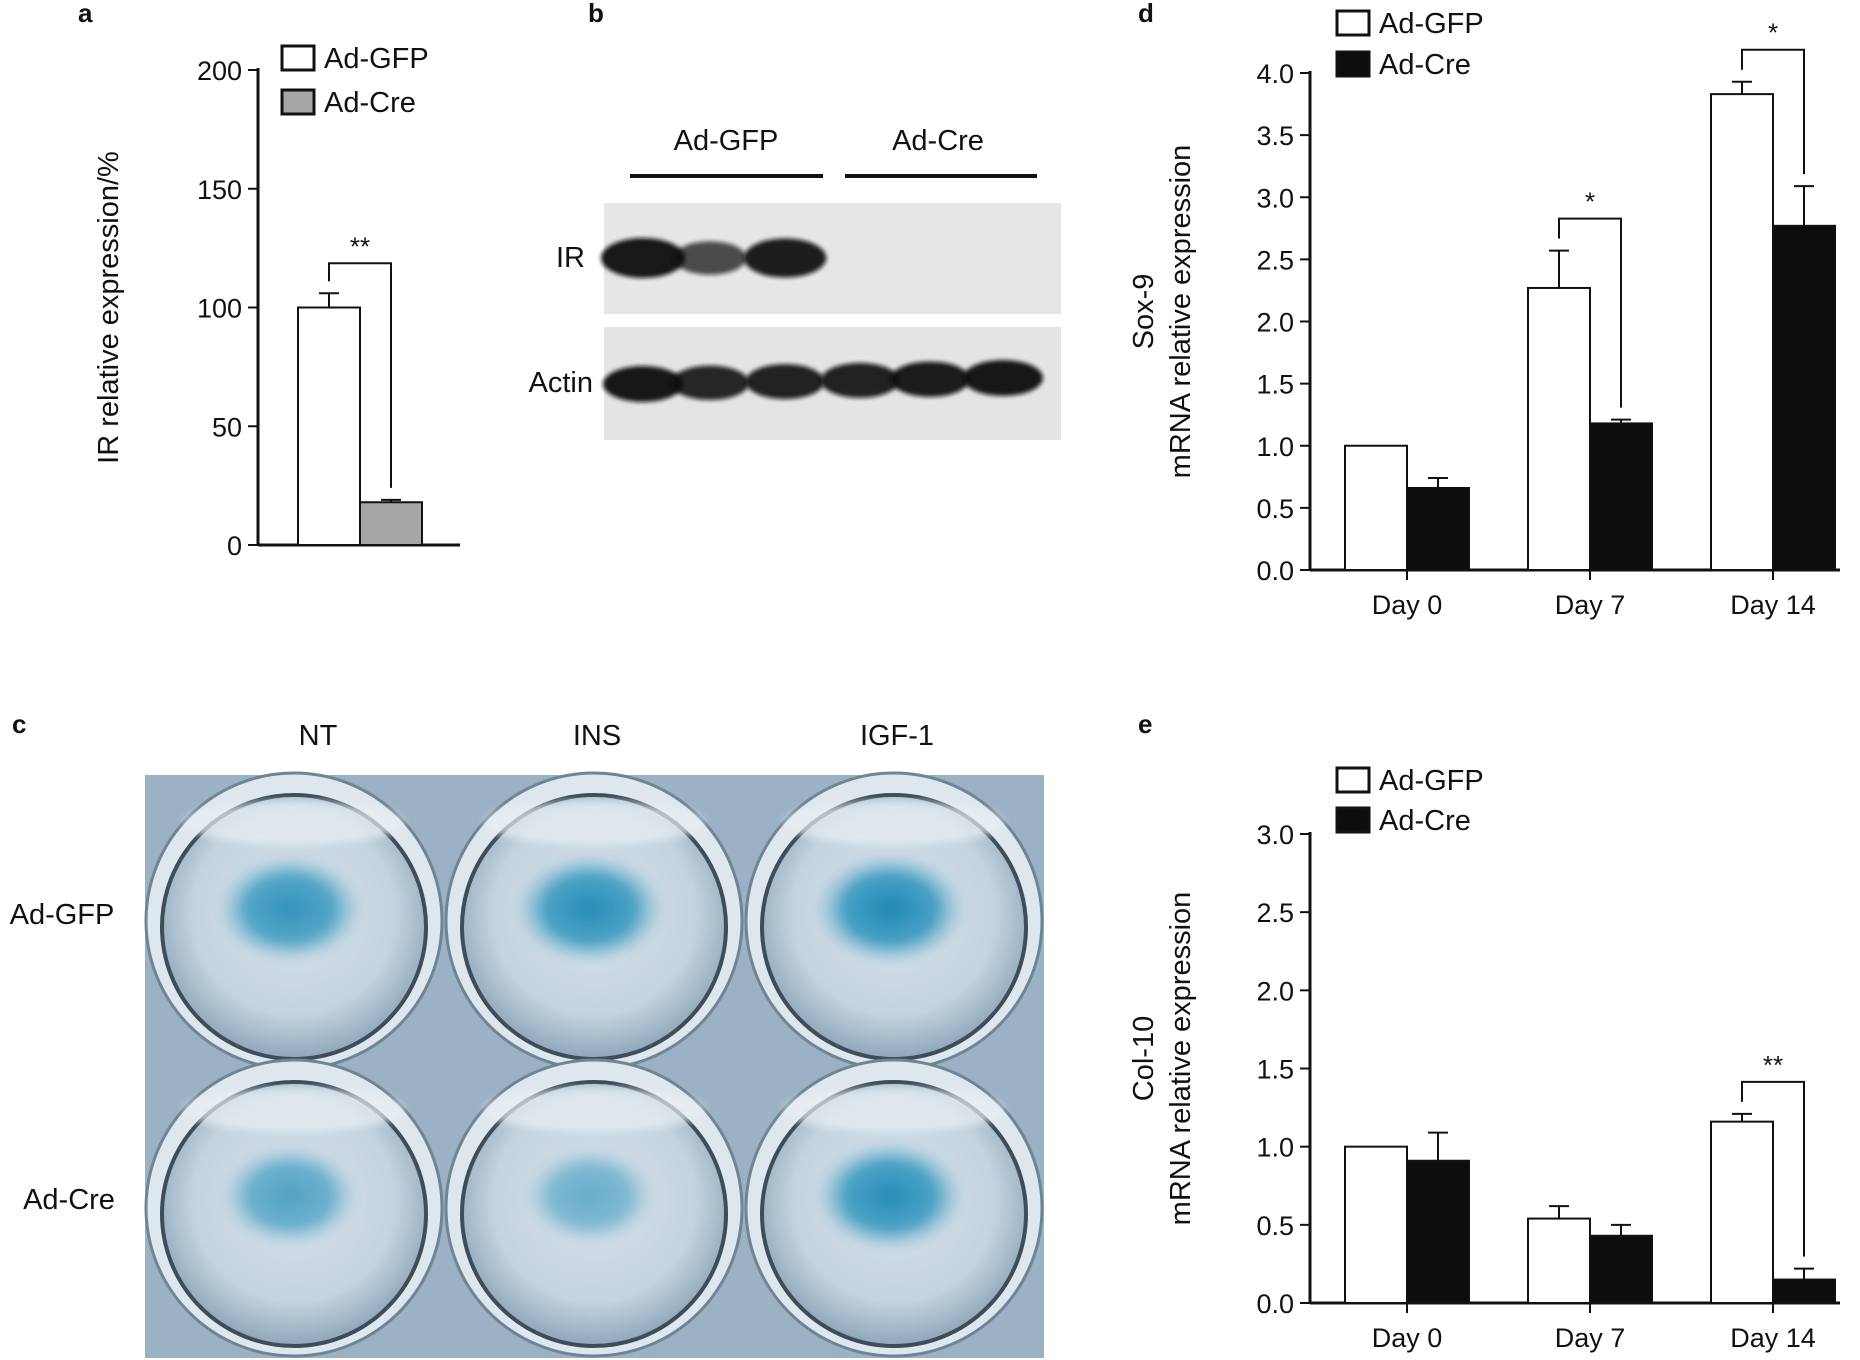 The image size is (1860, 1360). Describe the element at coordinates (1275, 509) in the screenshot. I see `y-tick-label: 0.5` at that location.